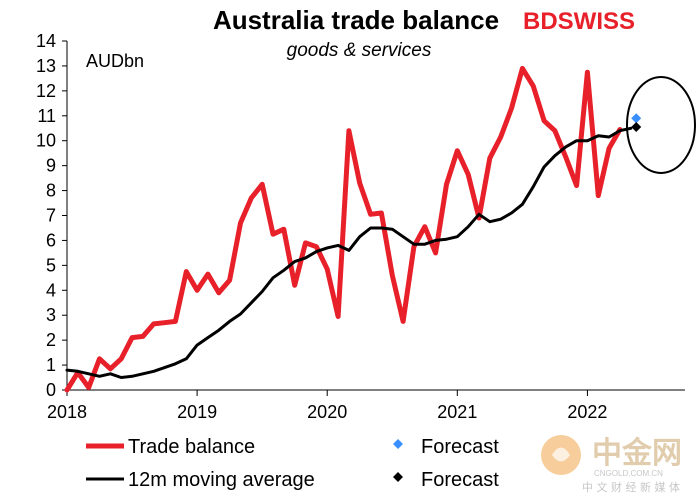 Image resolution: width=700 pixels, height=499 pixels. I want to click on y-axis-unit-label: AUDbn, so click(115, 61).